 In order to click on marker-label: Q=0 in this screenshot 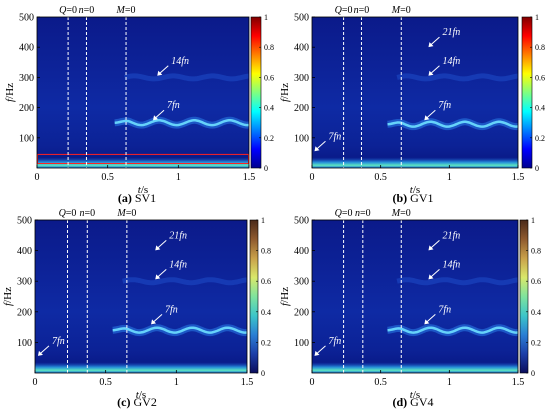, I will do `click(344, 10)`.